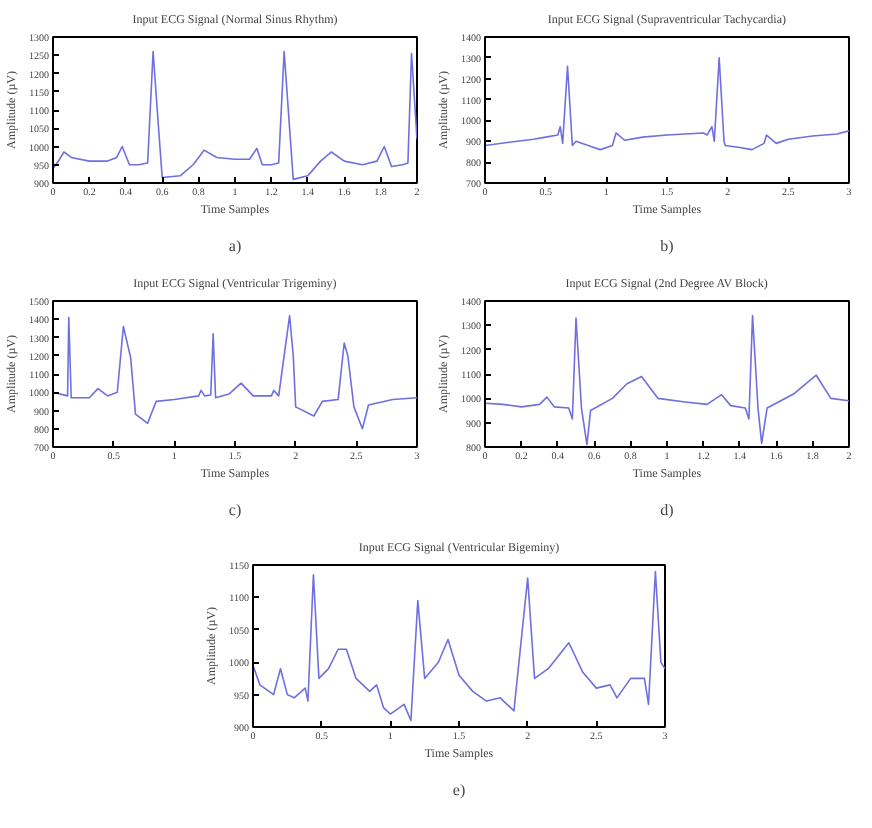  Describe the element at coordinates (667, 510) in the screenshot. I see `text: d)` at that location.